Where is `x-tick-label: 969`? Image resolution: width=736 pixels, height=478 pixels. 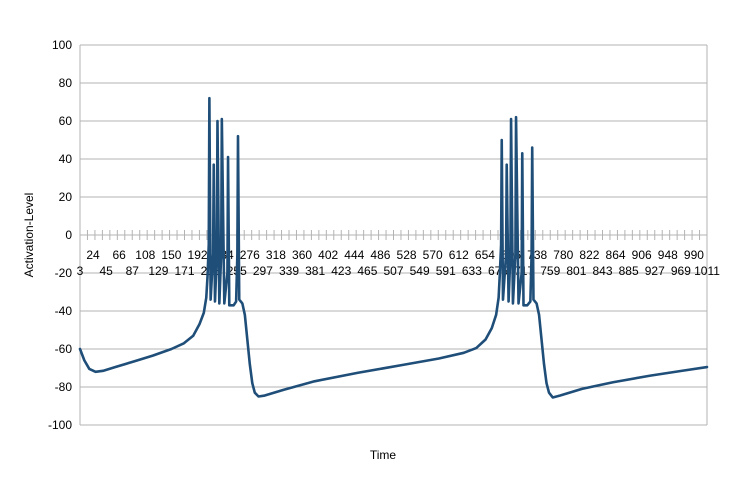 x-tick-label: 969 is located at coordinates (681, 271).